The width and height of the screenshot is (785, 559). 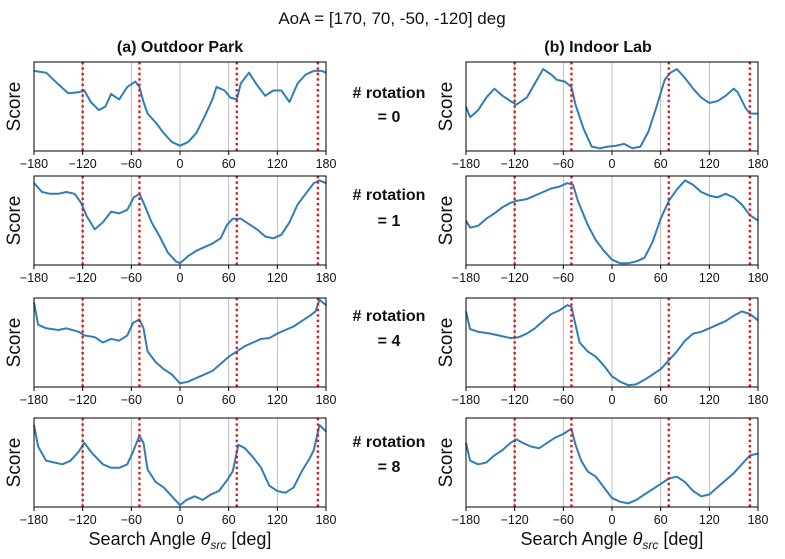 What do you see at coordinates (391, 18) in the screenshot?
I see `figure-title: AoA = [170, 70, -50, -120] deg` at bounding box center [391, 18].